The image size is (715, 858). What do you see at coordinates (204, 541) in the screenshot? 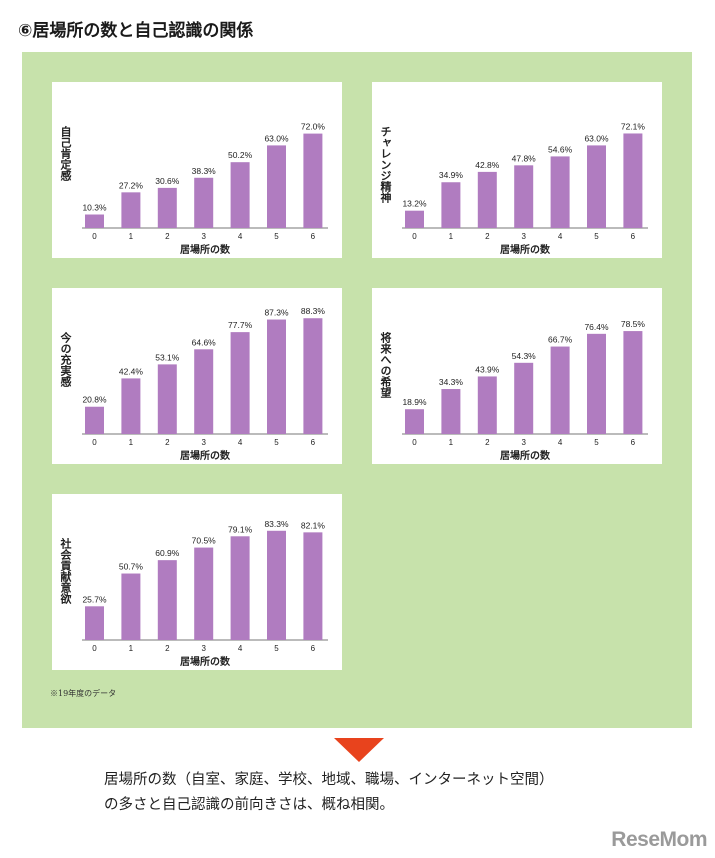
I see `data-label: 70.5%` at bounding box center [204, 541].